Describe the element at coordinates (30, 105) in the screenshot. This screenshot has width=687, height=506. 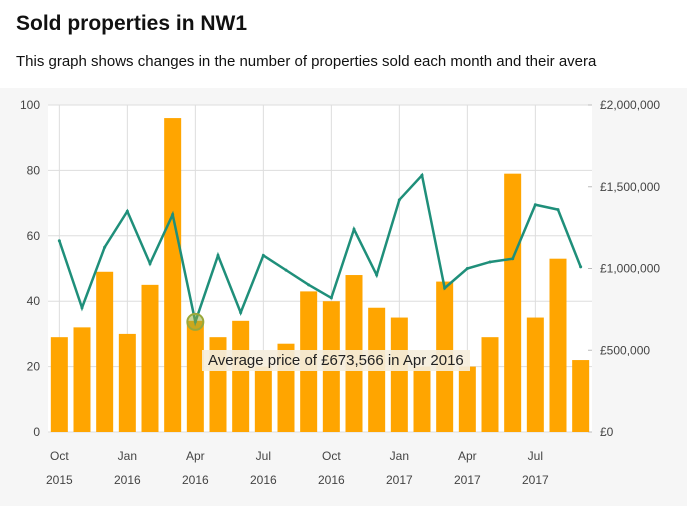
I see `left-tick-label: 100` at that location.